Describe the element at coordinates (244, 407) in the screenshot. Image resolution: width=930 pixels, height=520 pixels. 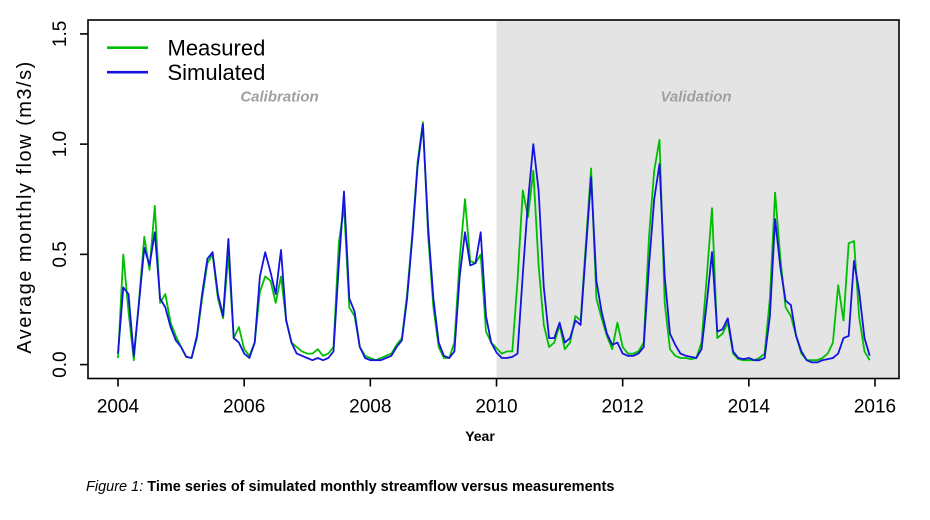
I see `svg-text: 2006` at that location.